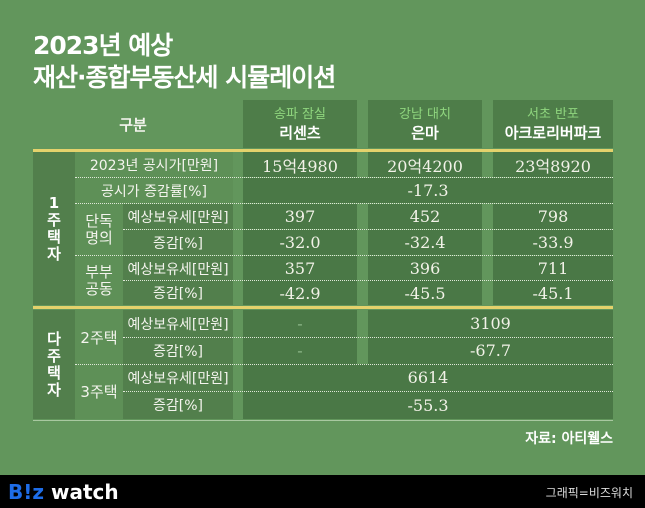 This screenshot has height=508, width=645. What do you see at coordinates (300, 164) in the screenshot?
I see `price-col-1: 15억4980` at bounding box center [300, 164].